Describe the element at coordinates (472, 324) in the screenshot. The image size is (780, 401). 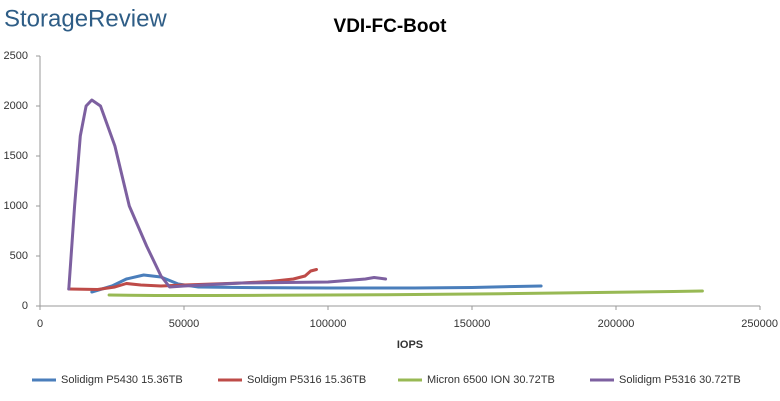
I see `x-tick-label: 150000` at that location.